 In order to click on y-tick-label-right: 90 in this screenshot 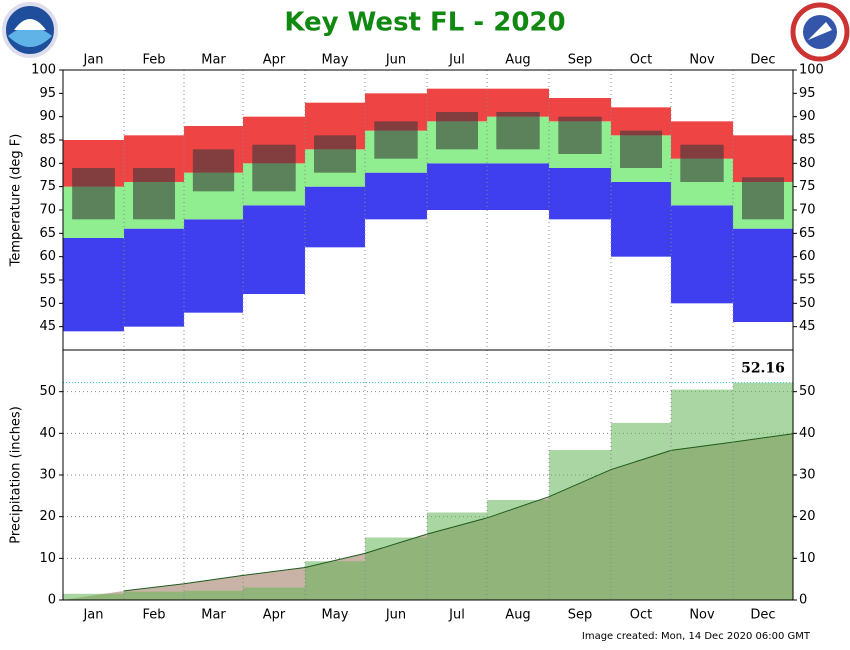, I will do `click(807, 116)`.